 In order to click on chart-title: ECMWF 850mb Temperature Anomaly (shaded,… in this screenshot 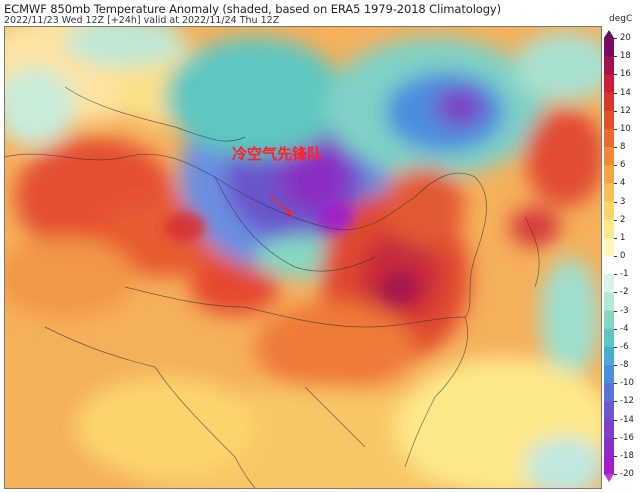, I will do `click(253, 9)`.